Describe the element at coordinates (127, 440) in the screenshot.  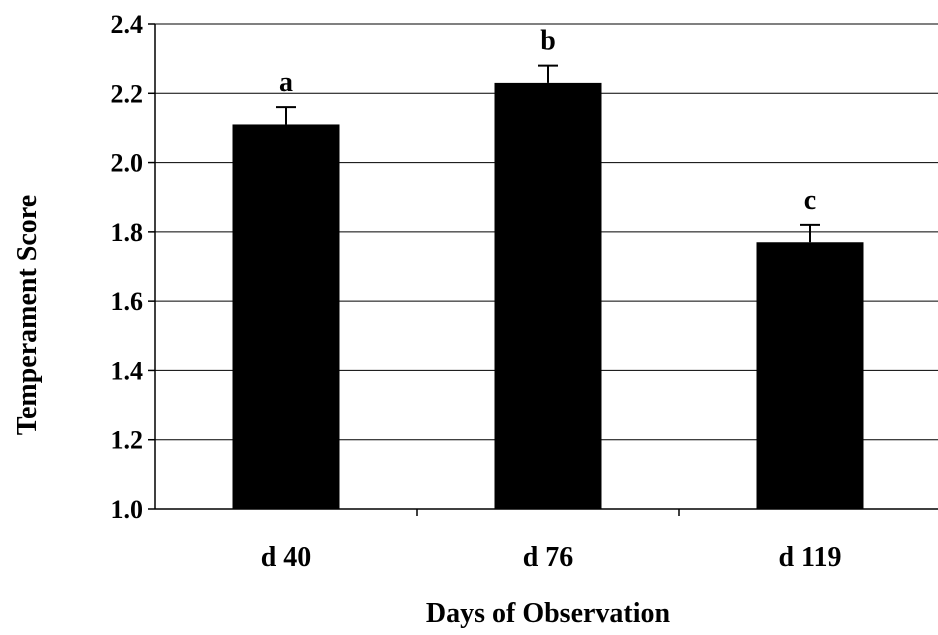
I see `y-tick-label: 1.2` at that location.